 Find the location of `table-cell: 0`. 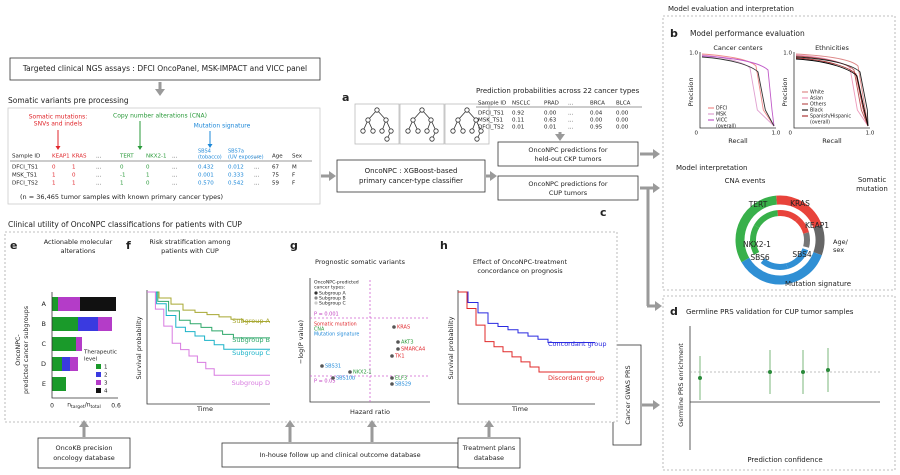

table-cell: 0 is located at coordinates (122, 168).